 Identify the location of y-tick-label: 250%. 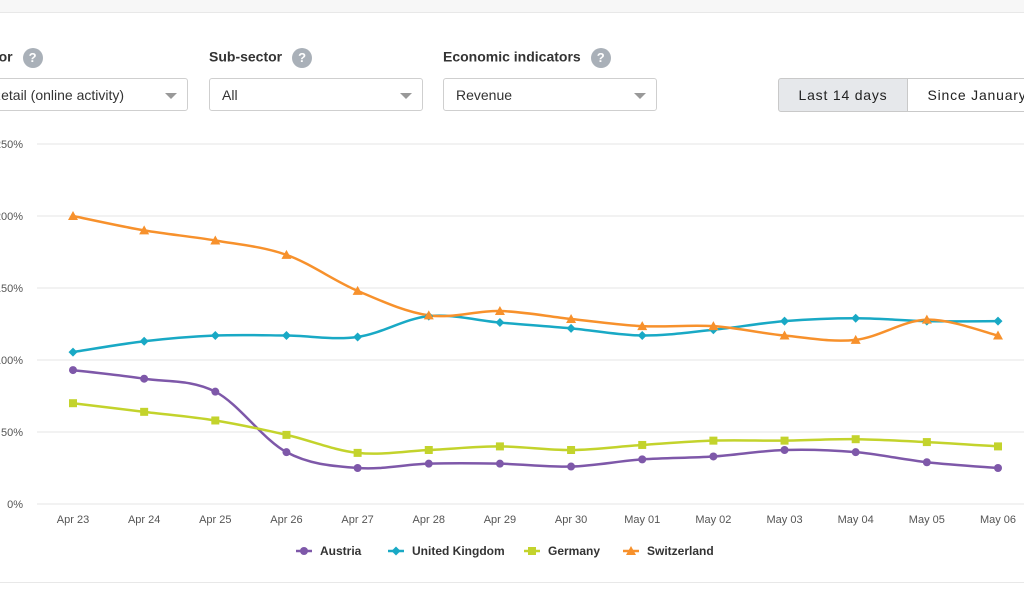
(11, 145).